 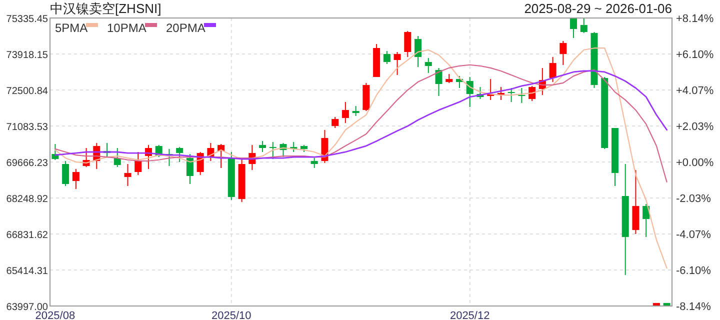 What do you see at coordinates (694, 198) in the screenshot?
I see `y2-tick-label: -2.03%` at bounding box center [694, 198].